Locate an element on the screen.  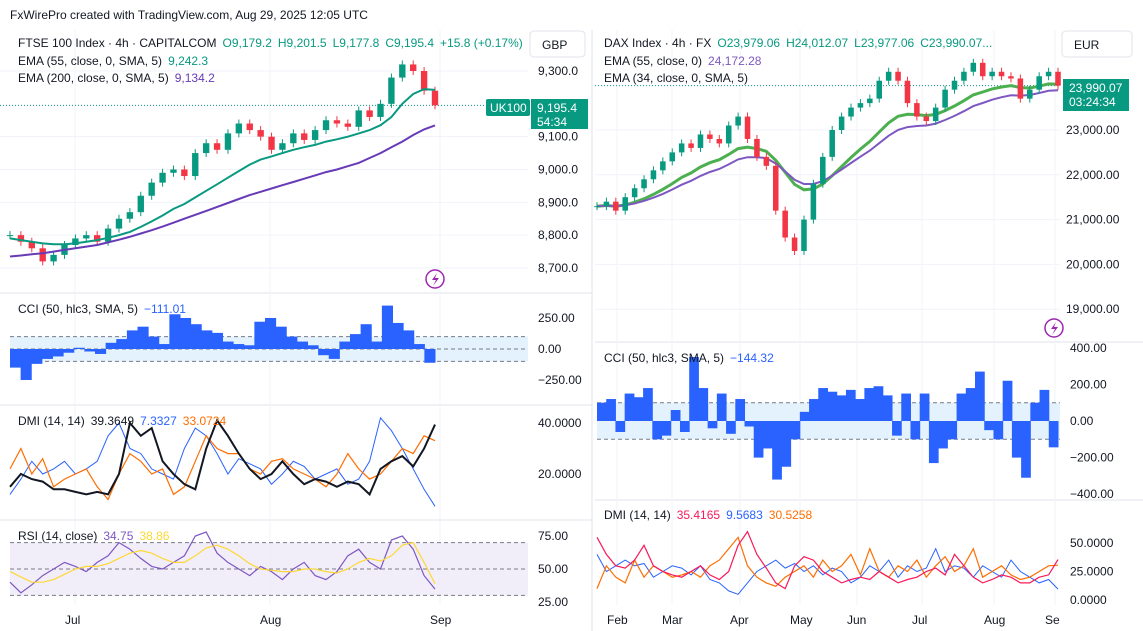
ftse-currency-button: GBP is located at coordinates (557, 44).